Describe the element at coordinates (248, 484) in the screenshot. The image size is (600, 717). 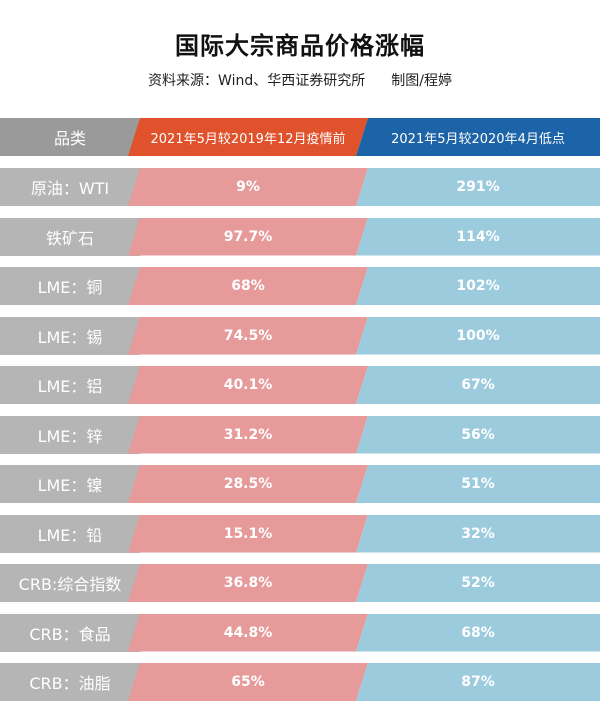
I see `row-pre-pandemic-value: 28.5%` at that location.